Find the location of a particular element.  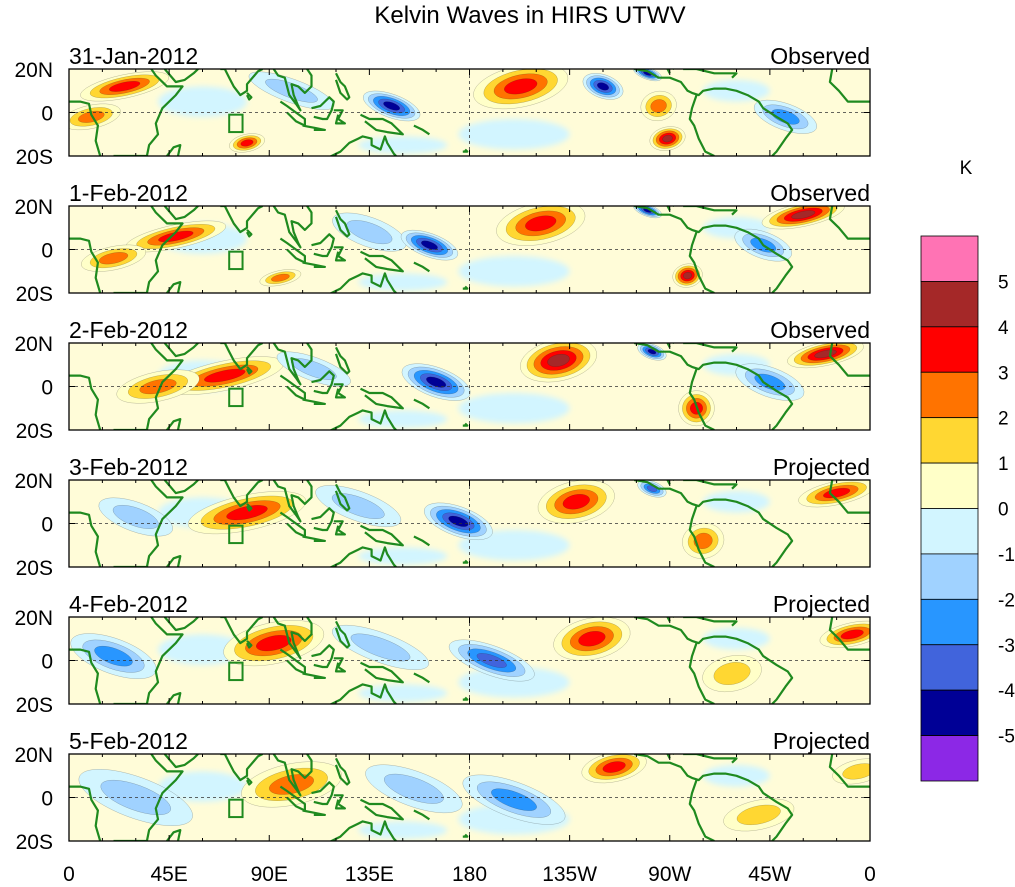

panel-4: 20N 0 20S 3-Feb-2012 Projected is located at coordinates (442, 517).